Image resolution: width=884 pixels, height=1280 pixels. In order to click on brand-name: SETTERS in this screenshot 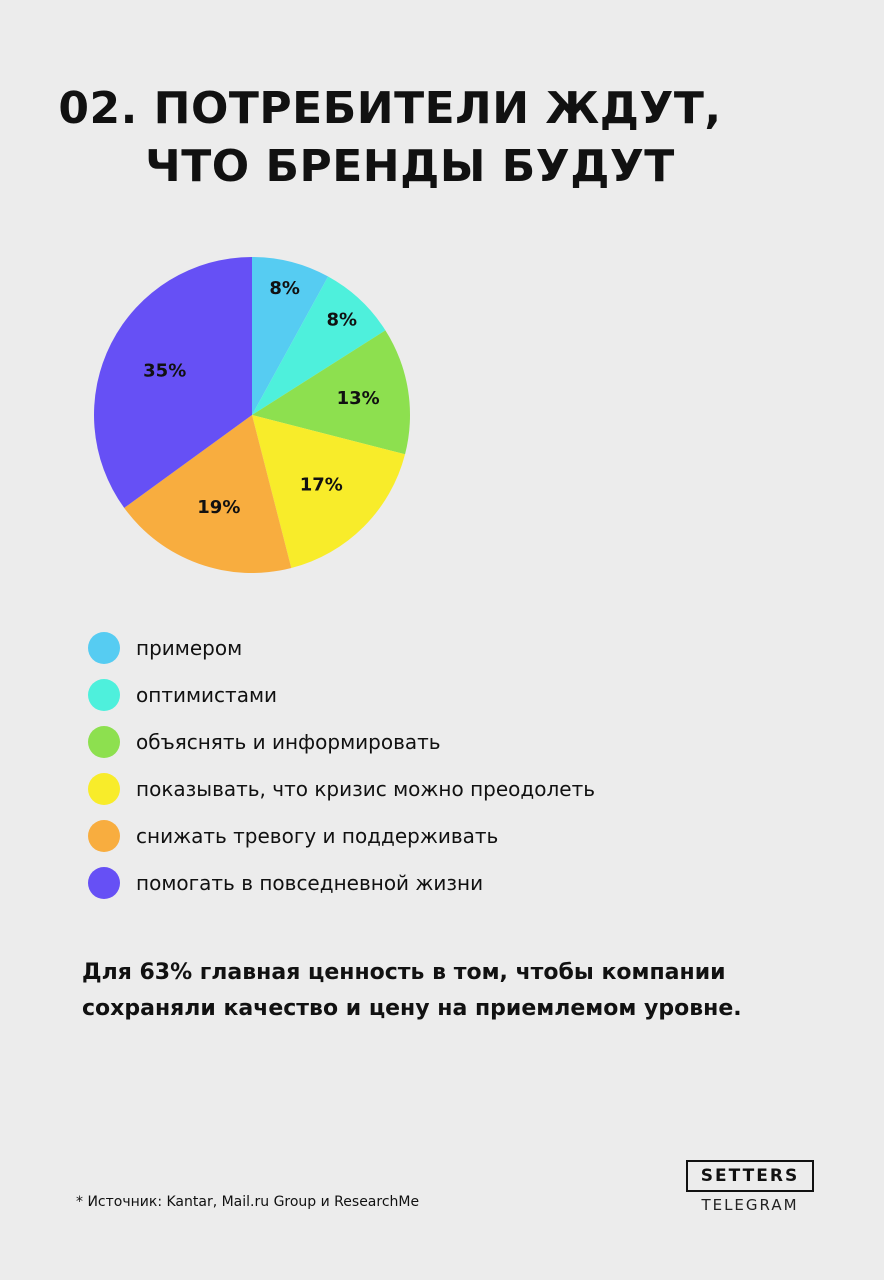, I will do `click(750, 1176)`.